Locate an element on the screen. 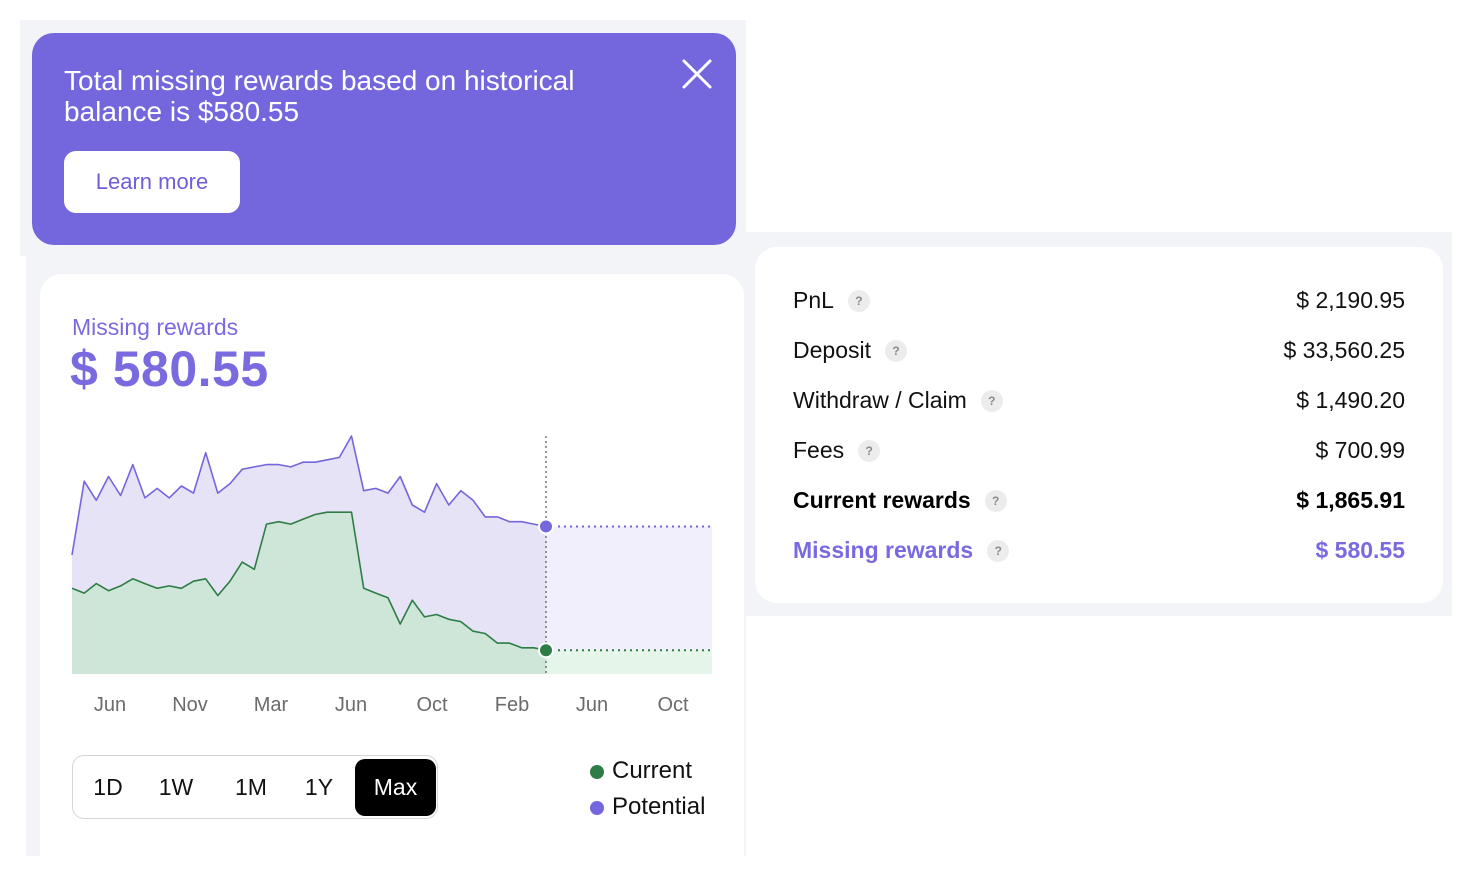 The width and height of the screenshot is (1472, 896). potential-line is located at coordinates (309, 495).